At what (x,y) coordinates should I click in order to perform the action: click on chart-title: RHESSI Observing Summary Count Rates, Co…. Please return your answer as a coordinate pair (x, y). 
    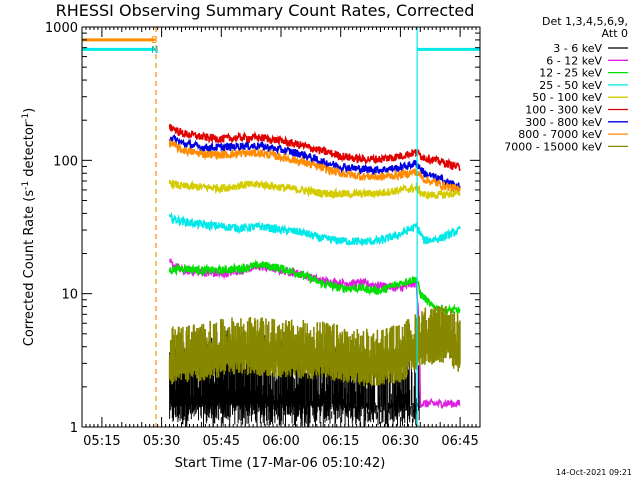
    Looking at the image, I should click on (265, 10).